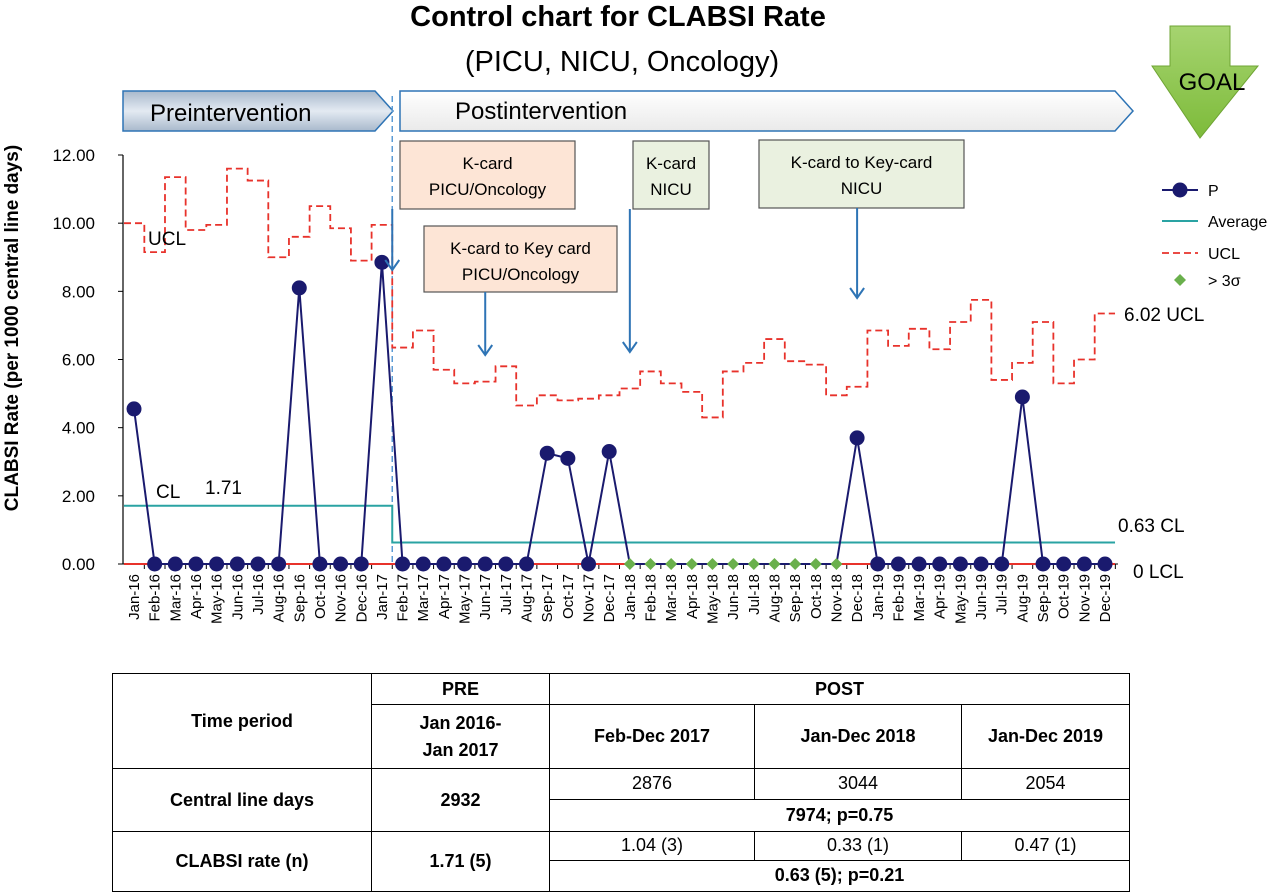 This screenshot has height=894, width=1280. I want to click on x-tick-label: Dec-16, so click(361, 598).